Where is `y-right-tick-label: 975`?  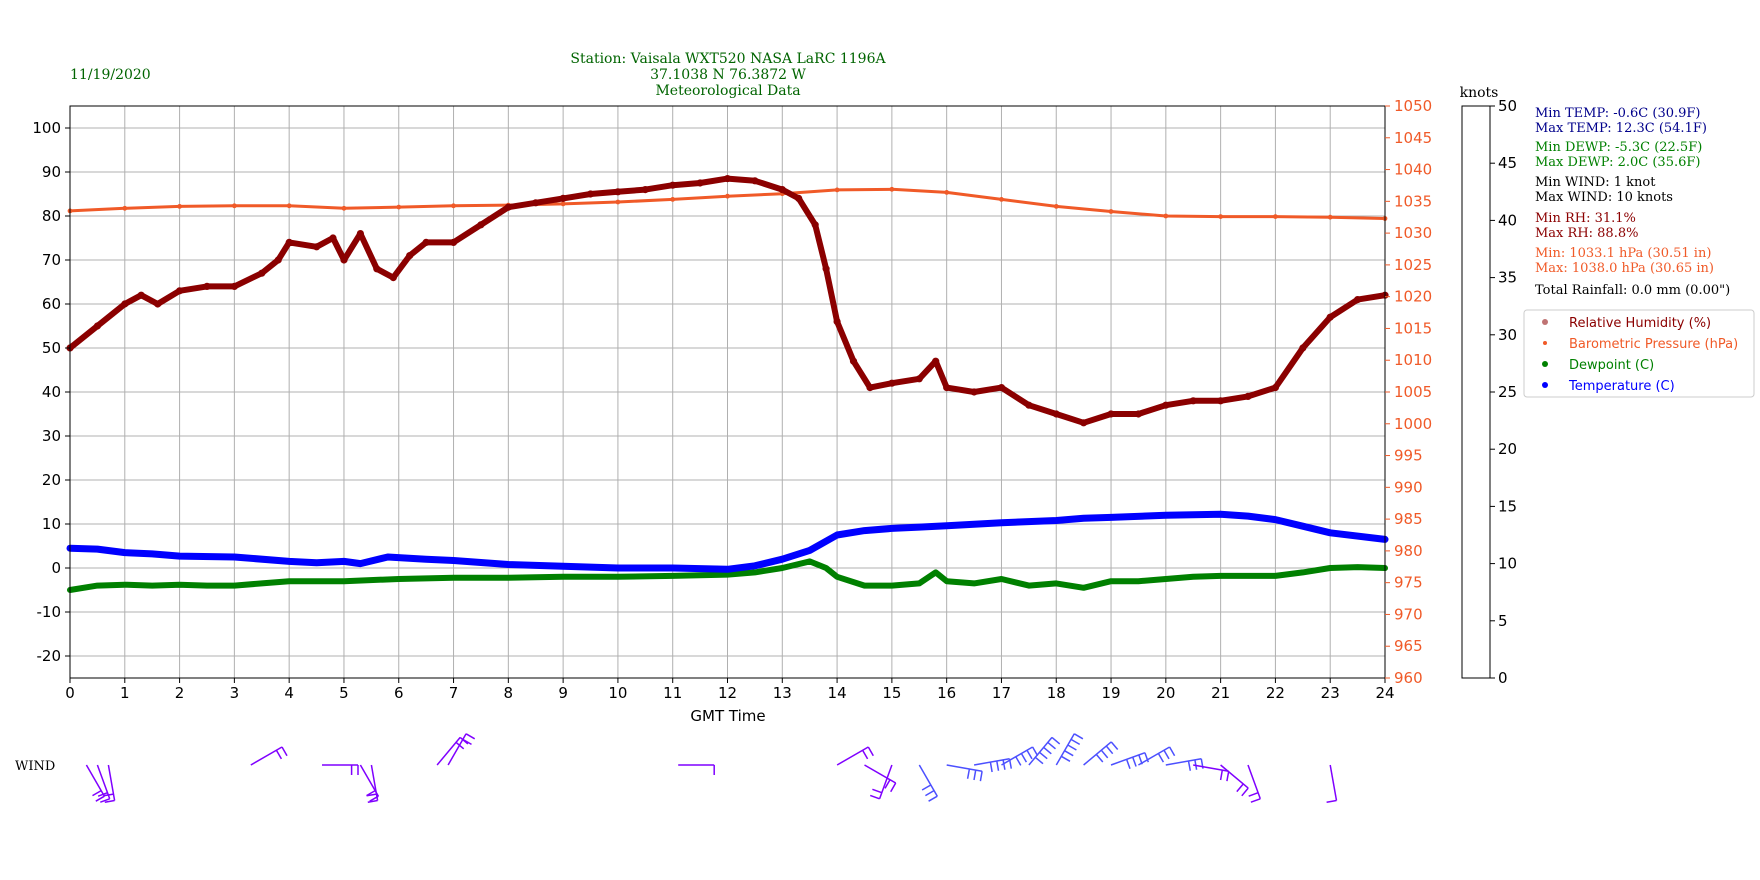
y-right-tick-label: 975 is located at coordinates (1408, 583).